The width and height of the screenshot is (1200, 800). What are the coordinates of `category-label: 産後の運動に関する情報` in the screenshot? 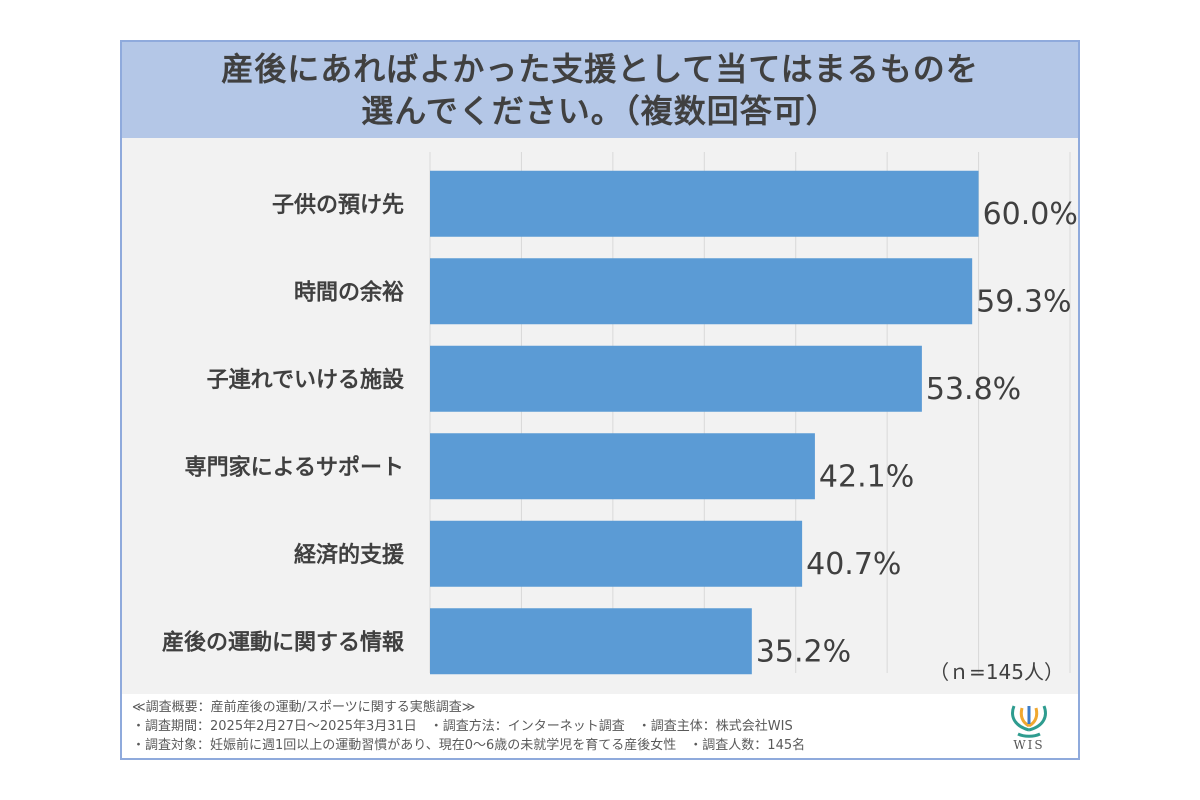 It's located at (283, 642).